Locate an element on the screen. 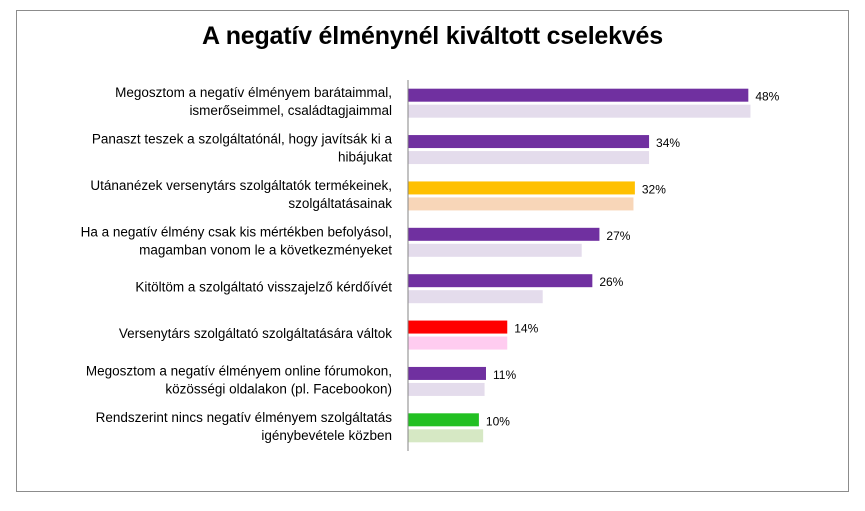 This screenshot has height=511, width=865. category-label-line: magamban vonom le a következményeket is located at coordinates (265, 249).